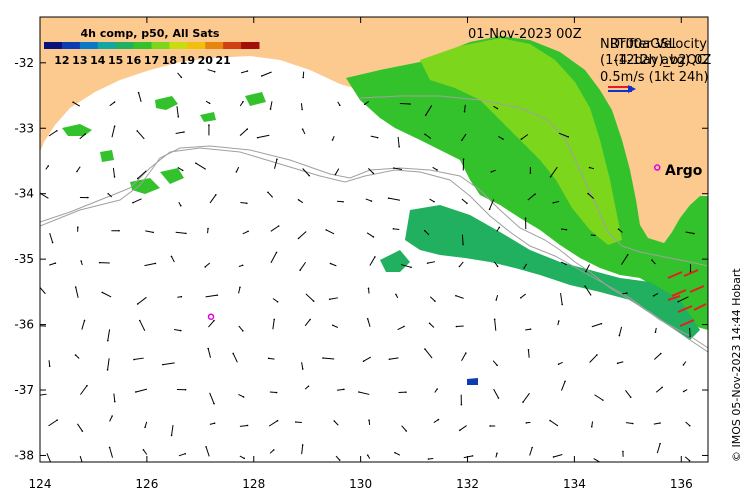  I want to click on x-tick-label: 132, so click(467, 484).